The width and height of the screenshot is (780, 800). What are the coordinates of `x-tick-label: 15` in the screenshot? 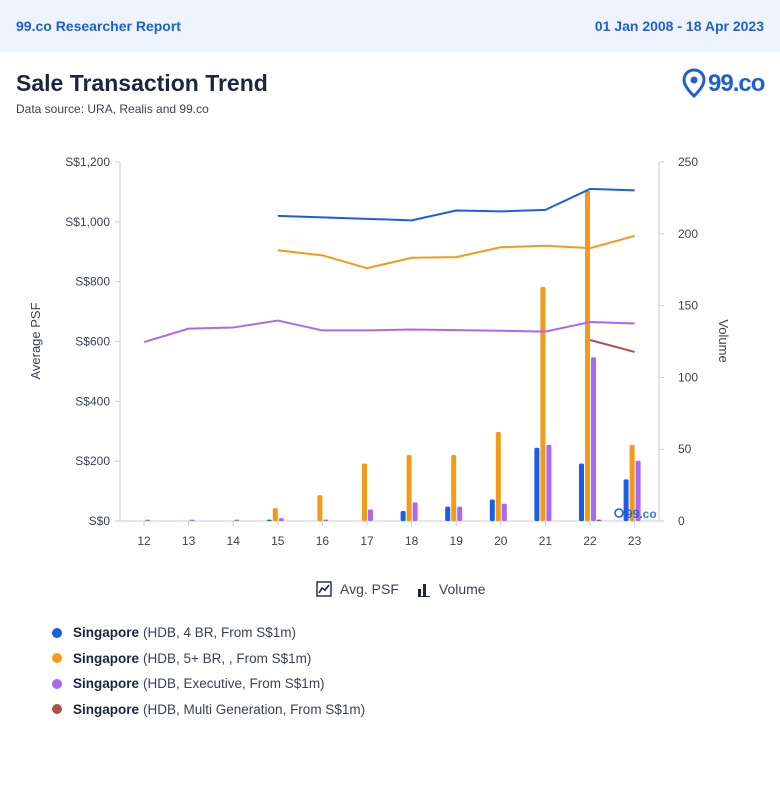 It's located at (278, 541).